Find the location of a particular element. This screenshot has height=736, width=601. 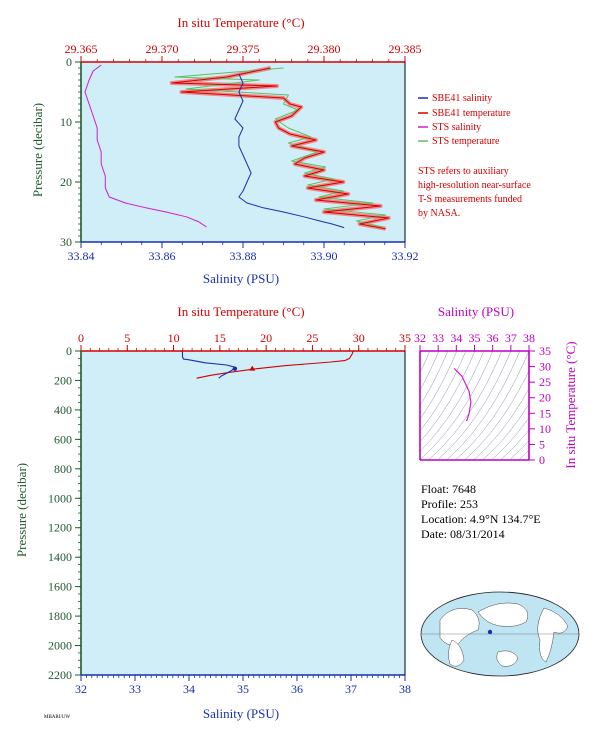

float-number: Float: 7648 is located at coordinates (448, 489).